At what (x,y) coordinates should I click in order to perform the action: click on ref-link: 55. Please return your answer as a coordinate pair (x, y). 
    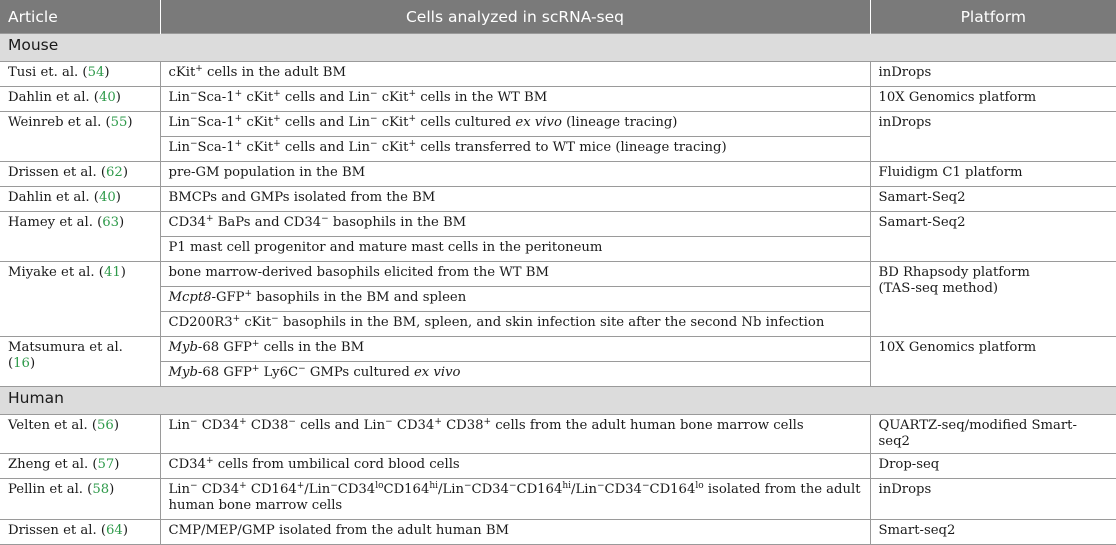
    Looking at the image, I should click on (119, 122).